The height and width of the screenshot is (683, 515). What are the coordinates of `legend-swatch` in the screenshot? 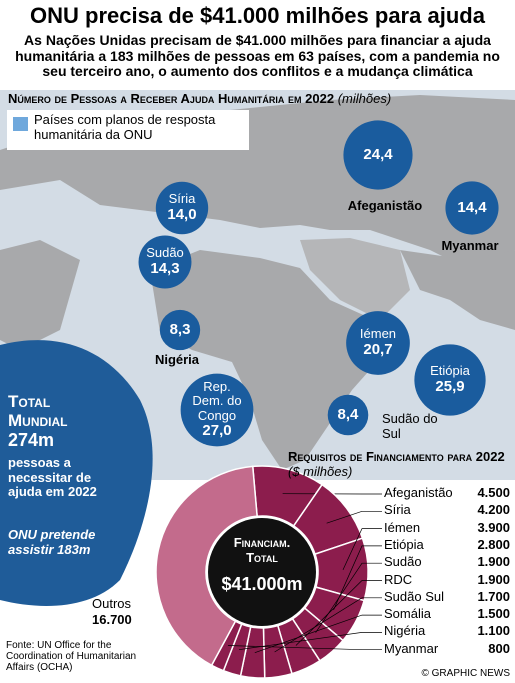 It's located at (20, 124).